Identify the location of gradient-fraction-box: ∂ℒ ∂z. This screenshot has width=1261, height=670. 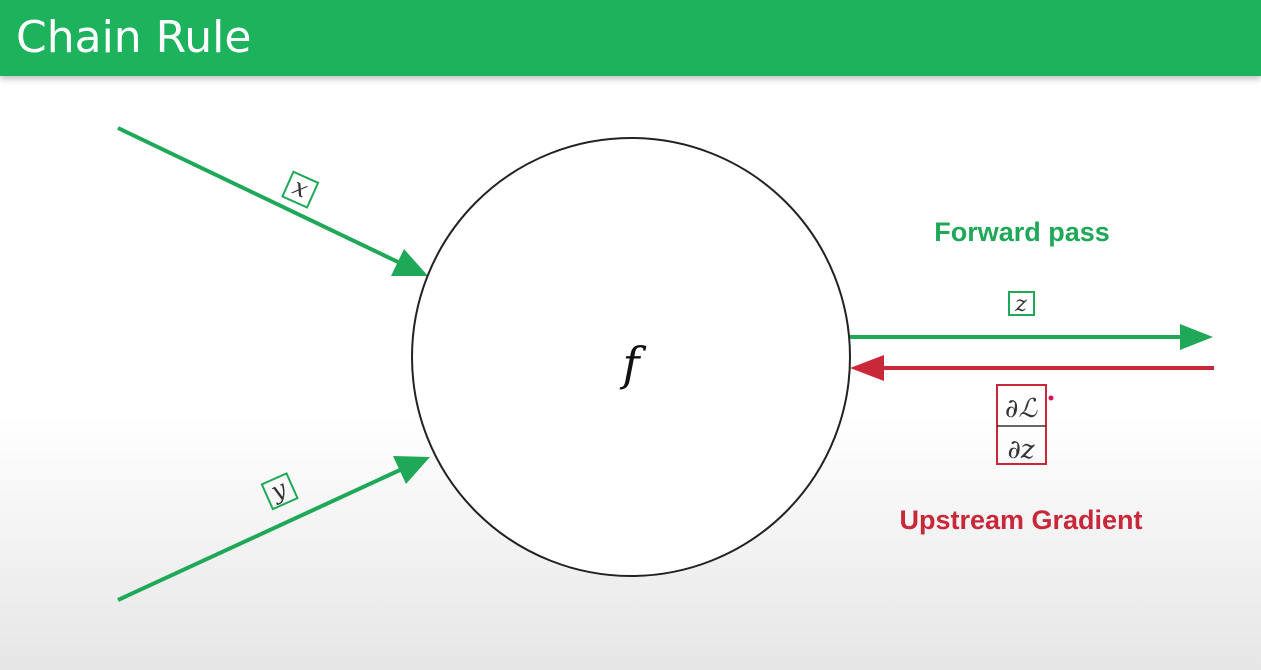
(1025, 424).